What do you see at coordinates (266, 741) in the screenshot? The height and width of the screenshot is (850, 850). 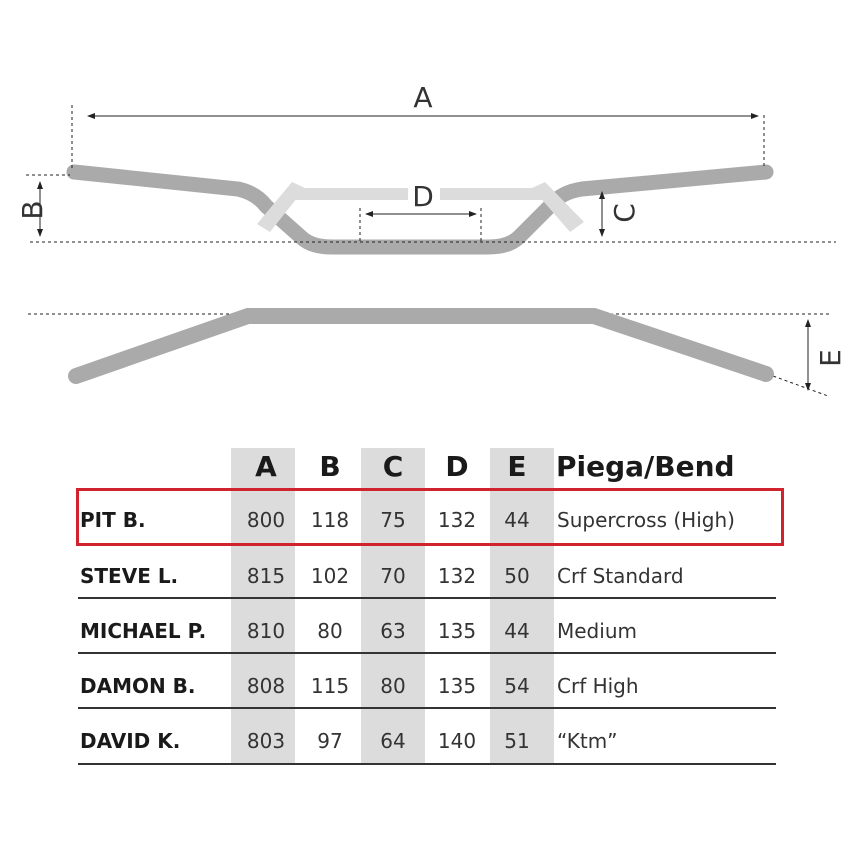 I see `cell-a: 803` at bounding box center [266, 741].